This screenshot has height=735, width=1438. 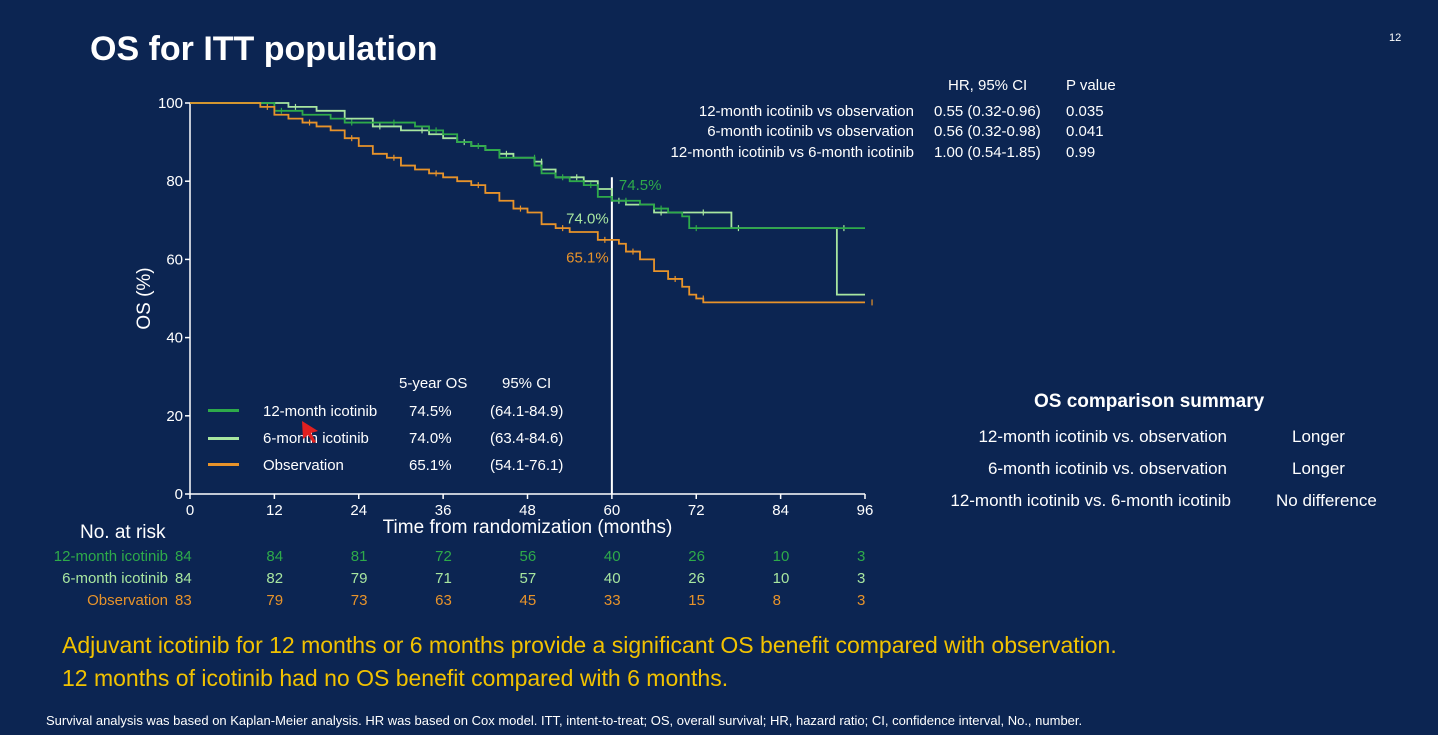 I want to click on hr-row-p: 0.99, so click(x=1081, y=152).